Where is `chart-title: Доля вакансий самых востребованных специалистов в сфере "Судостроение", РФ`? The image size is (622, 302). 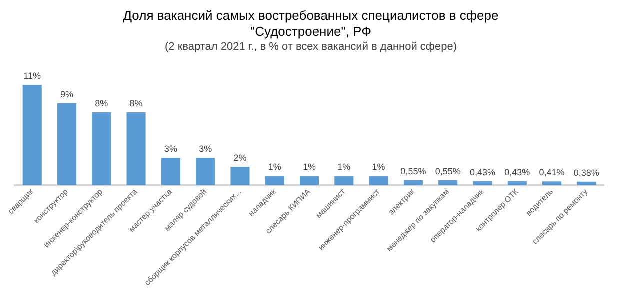 chart-title: Доля вакансий самых востребованных специалистов в сфере "Судостроение", РФ is located at coordinates (311, 24).